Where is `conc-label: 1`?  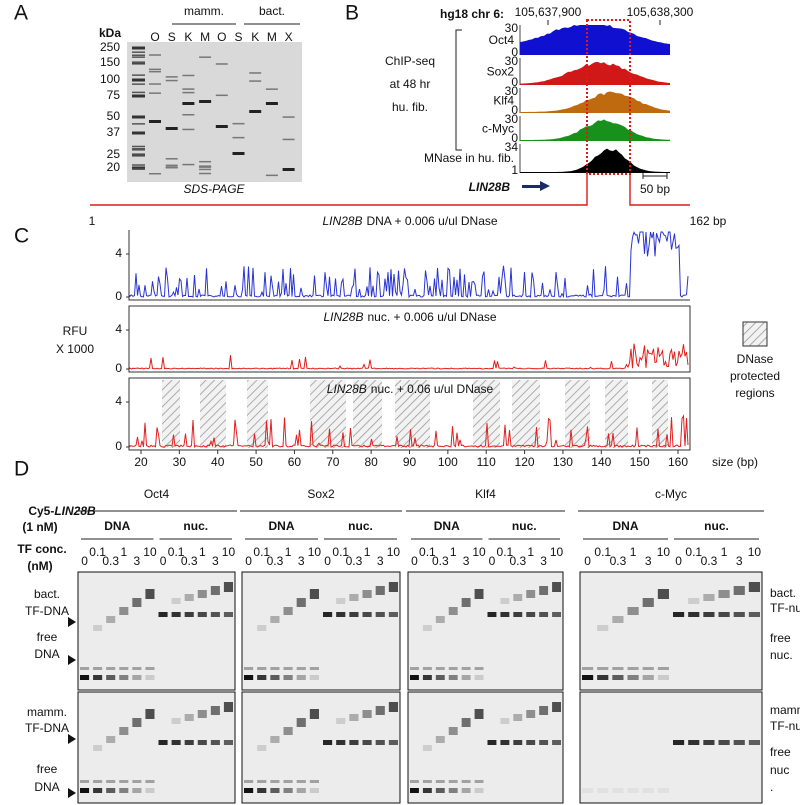
conc-label: 1 is located at coordinates (530, 552).